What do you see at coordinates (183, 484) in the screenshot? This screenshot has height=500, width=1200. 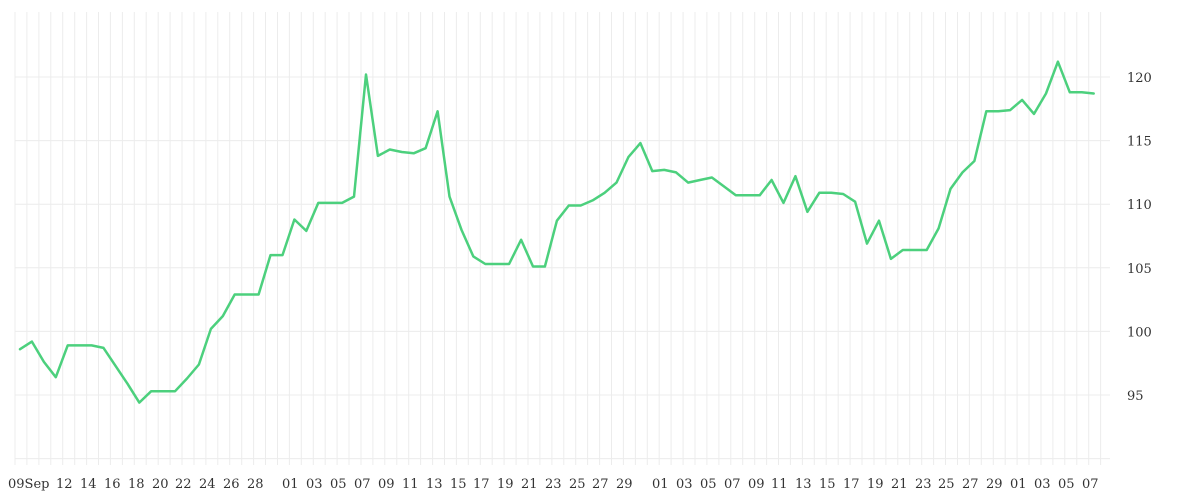 I see `x-tick-label: 22` at bounding box center [183, 484].